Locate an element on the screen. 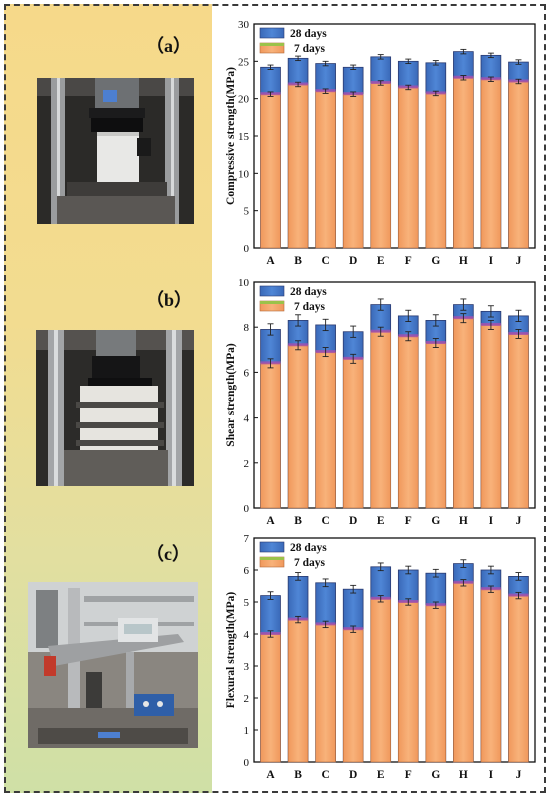  shear-xtick-label: G is located at coordinates (435, 521).